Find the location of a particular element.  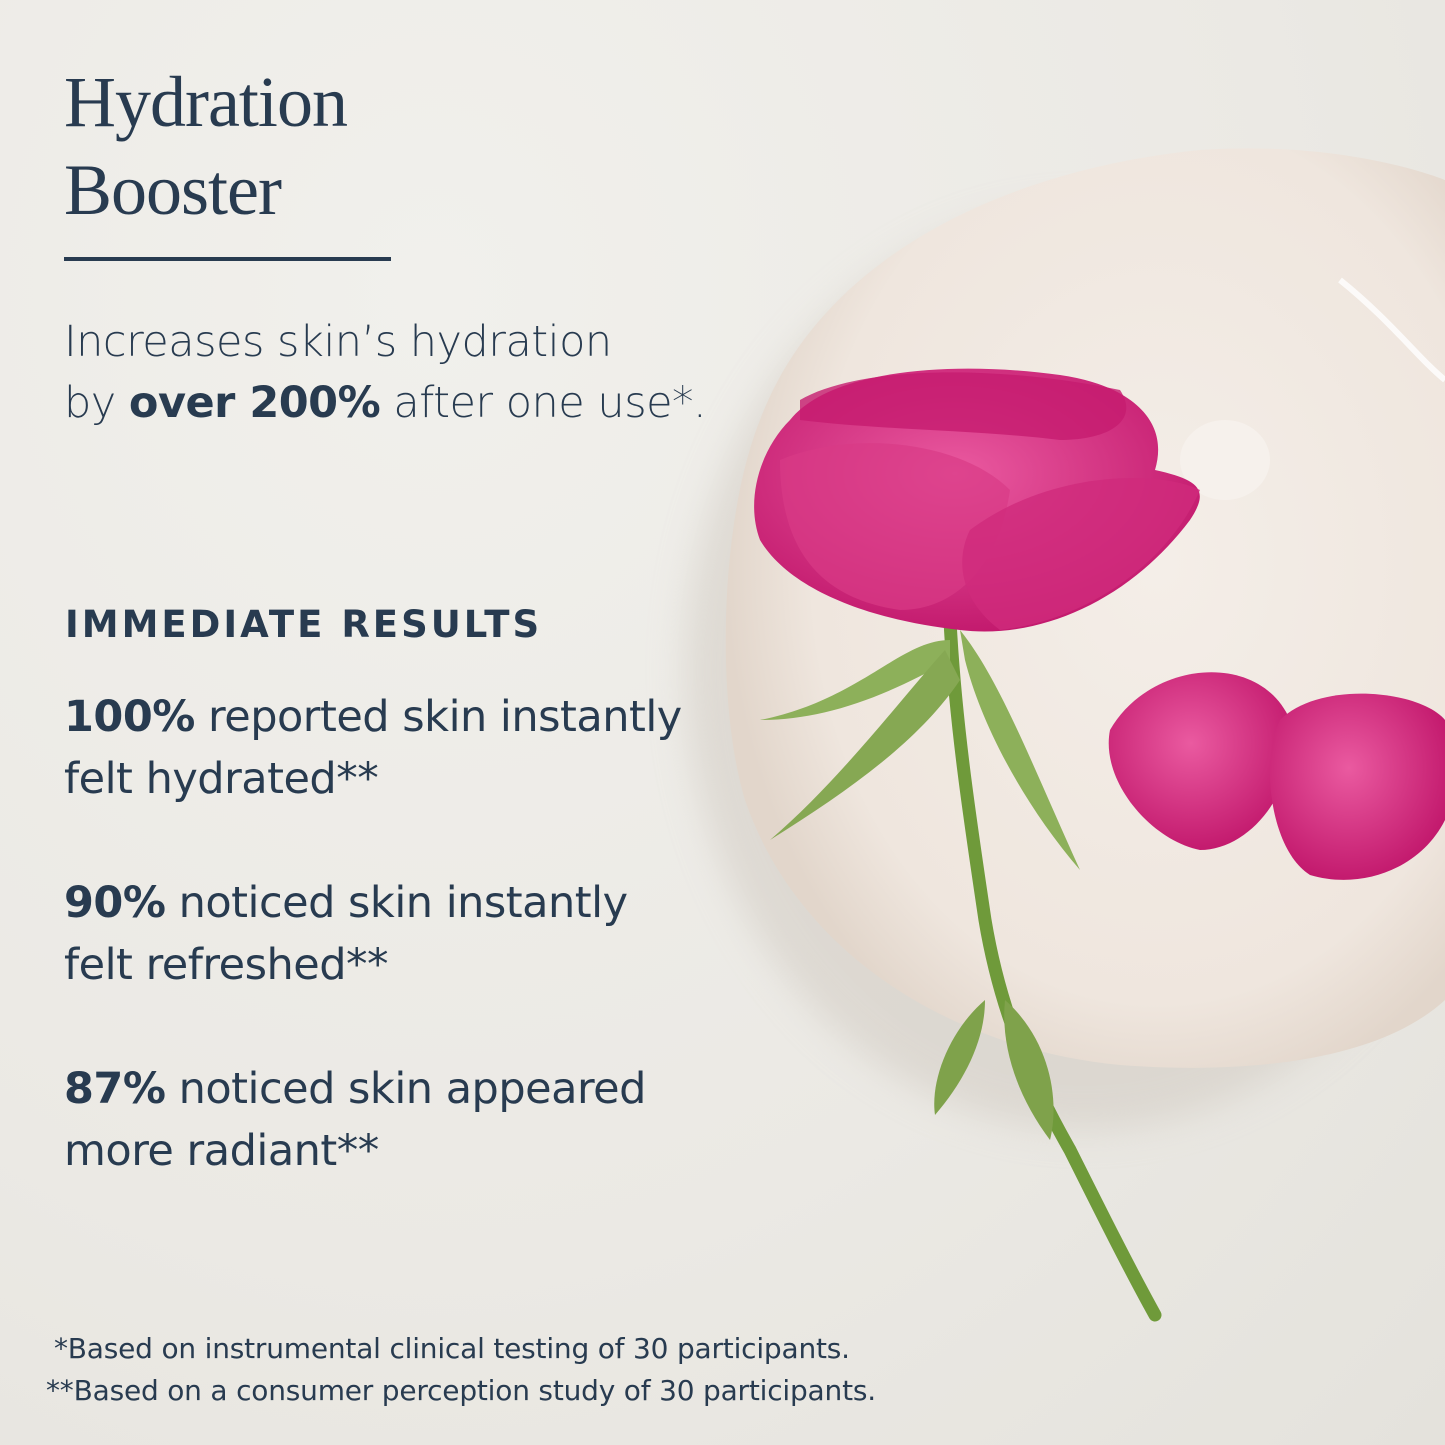

stat-text: more radiant** is located at coordinates (221, 1151).